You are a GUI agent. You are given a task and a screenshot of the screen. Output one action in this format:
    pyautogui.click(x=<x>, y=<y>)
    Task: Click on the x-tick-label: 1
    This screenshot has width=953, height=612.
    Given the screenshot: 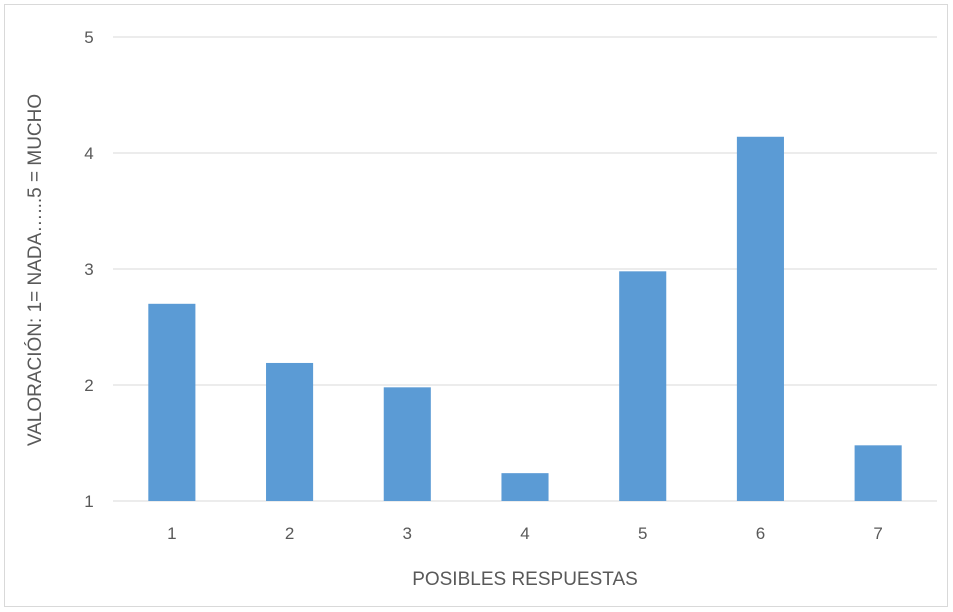 What is the action you would take?
    pyautogui.click(x=171, y=533)
    